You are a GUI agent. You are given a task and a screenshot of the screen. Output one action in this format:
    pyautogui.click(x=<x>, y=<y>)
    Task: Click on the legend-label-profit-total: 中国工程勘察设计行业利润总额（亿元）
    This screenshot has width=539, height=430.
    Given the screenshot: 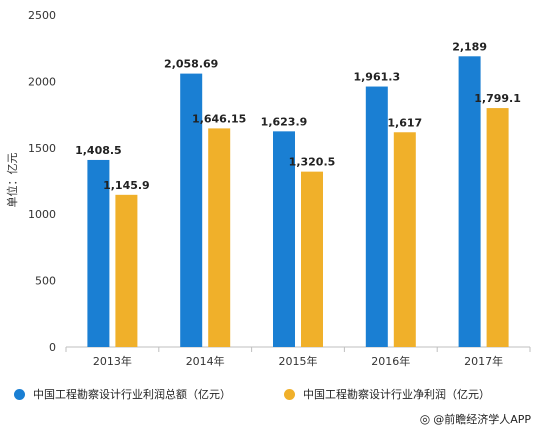 What is the action you would take?
    pyautogui.click(x=132, y=394)
    